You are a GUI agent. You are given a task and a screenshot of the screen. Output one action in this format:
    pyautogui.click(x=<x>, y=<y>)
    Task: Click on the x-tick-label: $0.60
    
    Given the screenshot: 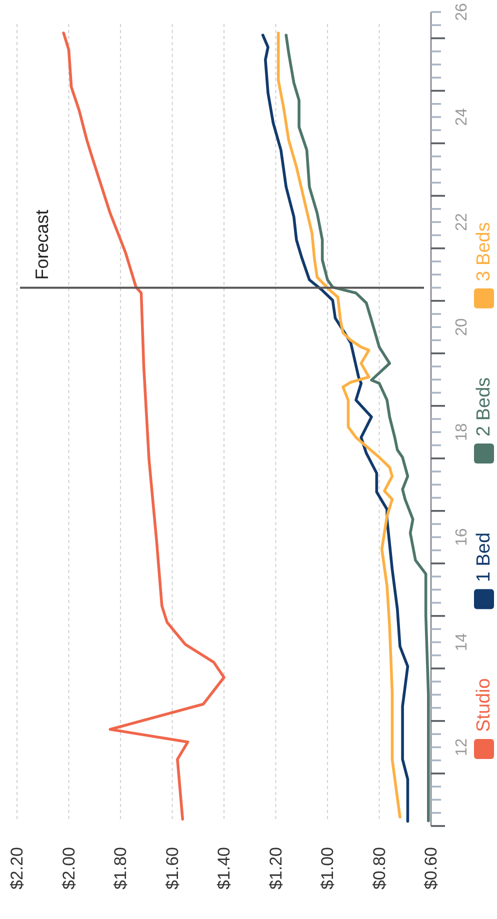 What is the action you would take?
    pyautogui.click(x=431, y=868)
    